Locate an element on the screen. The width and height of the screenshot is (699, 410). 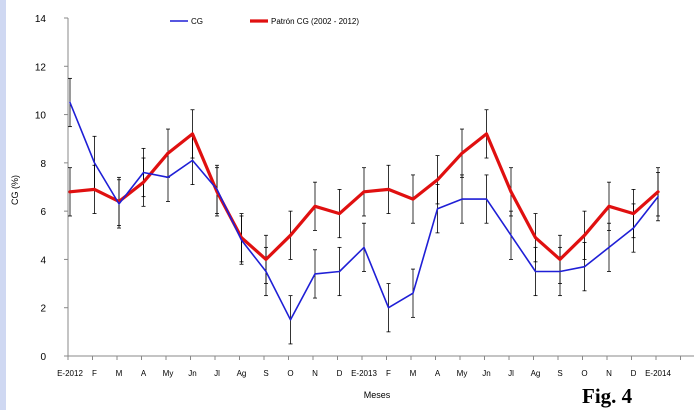
y-axis-title: CG (%) is located at coordinates (15, 190).